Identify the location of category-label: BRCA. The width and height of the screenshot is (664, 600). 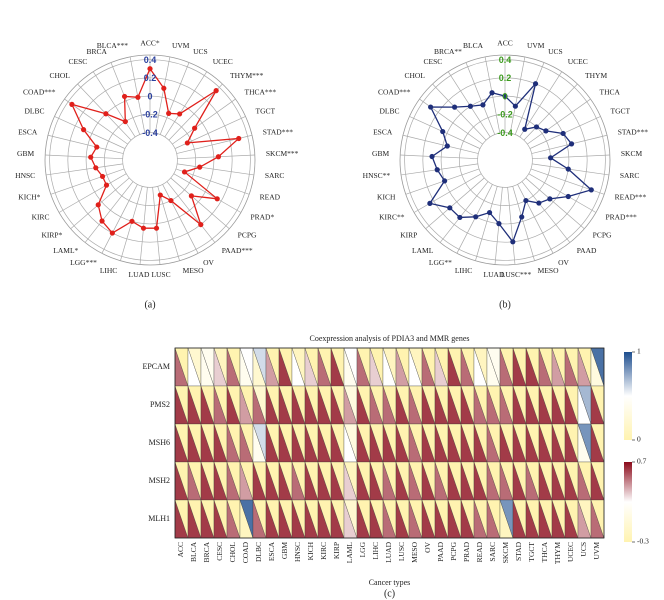
(96, 51).